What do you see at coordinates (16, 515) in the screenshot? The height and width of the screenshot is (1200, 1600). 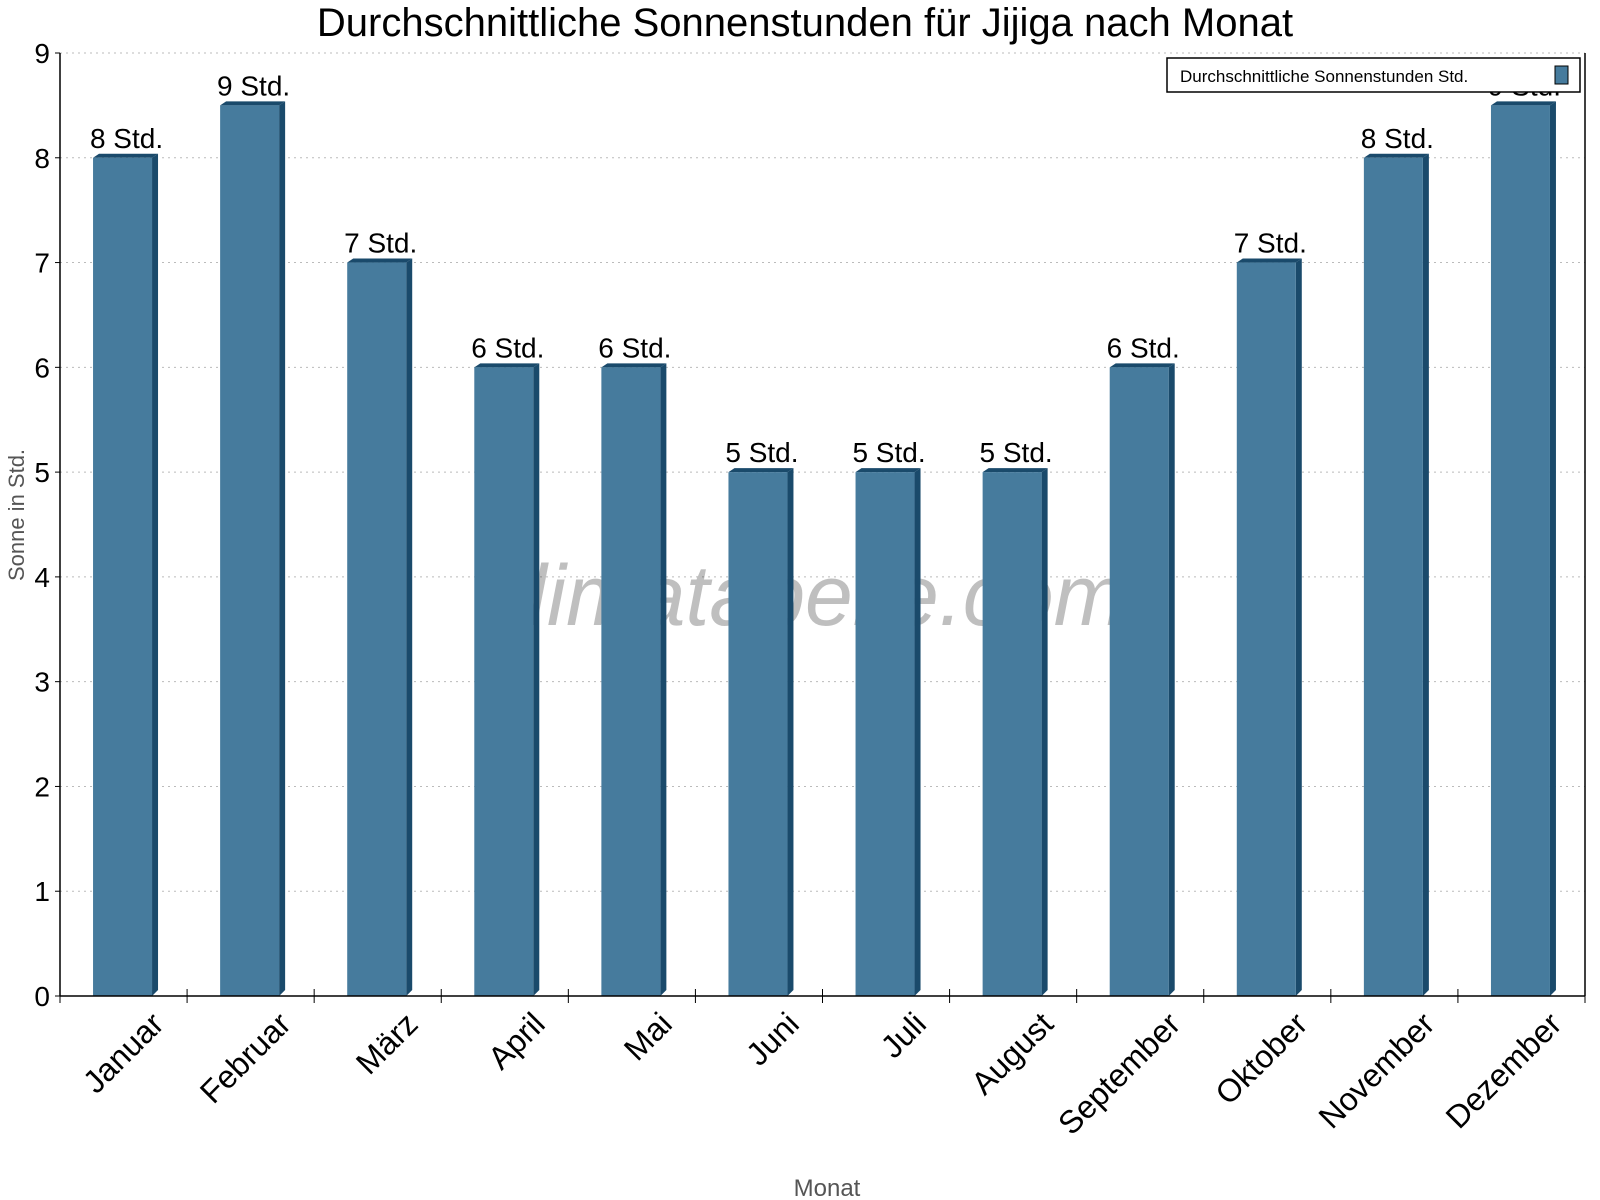 I see `y-axis-label: Sonne in Std.` at bounding box center [16, 515].